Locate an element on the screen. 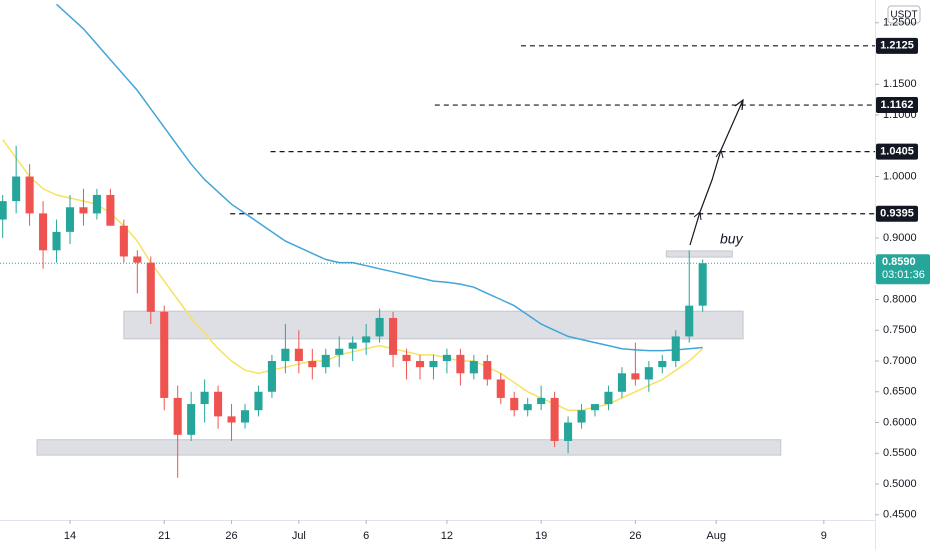 This screenshot has width=932, height=550. y-tick-label: 1.2500 is located at coordinates (900, 23).